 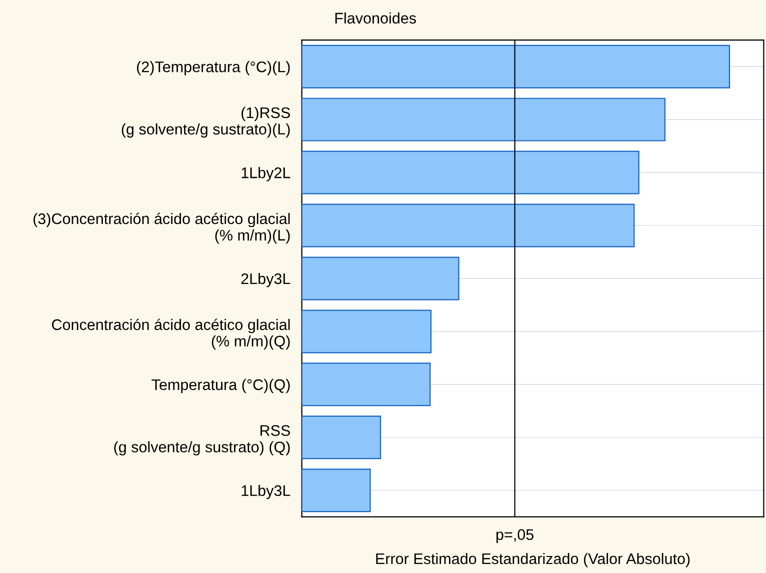 I want to click on y-tick-label: 2Lby3L, so click(x=265, y=280).